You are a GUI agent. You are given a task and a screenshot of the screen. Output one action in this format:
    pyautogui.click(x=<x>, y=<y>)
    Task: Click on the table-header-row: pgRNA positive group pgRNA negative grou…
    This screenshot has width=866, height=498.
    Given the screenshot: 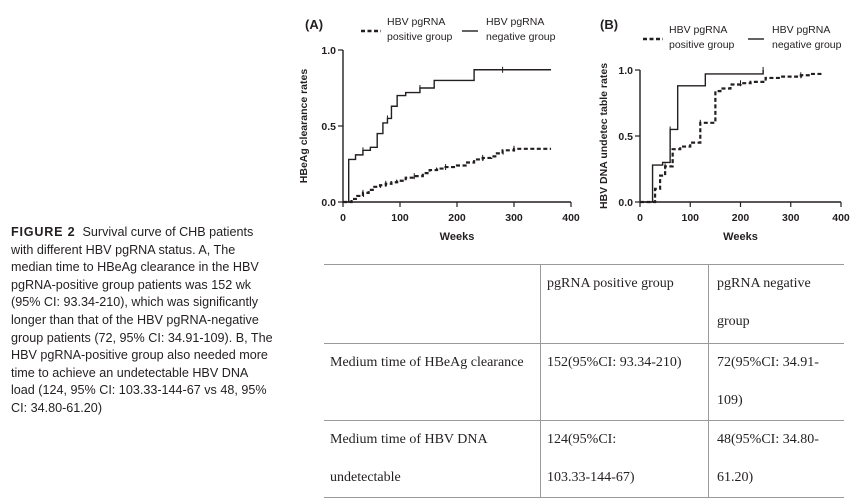 What is the action you would take?
    pyautogui.click(x=584, y=304)
    